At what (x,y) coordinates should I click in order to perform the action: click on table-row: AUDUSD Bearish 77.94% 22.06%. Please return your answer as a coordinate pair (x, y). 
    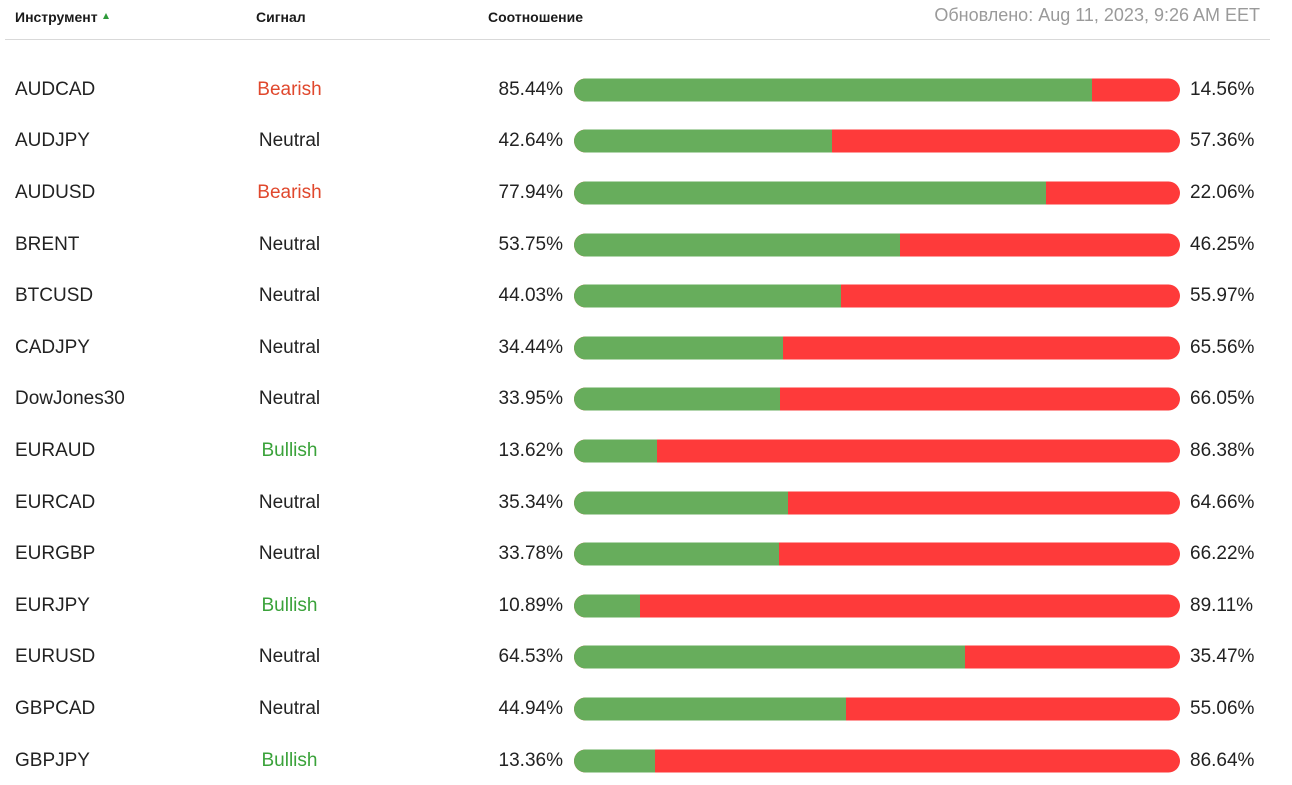
    Looking at the image, I should click on (646, 193).